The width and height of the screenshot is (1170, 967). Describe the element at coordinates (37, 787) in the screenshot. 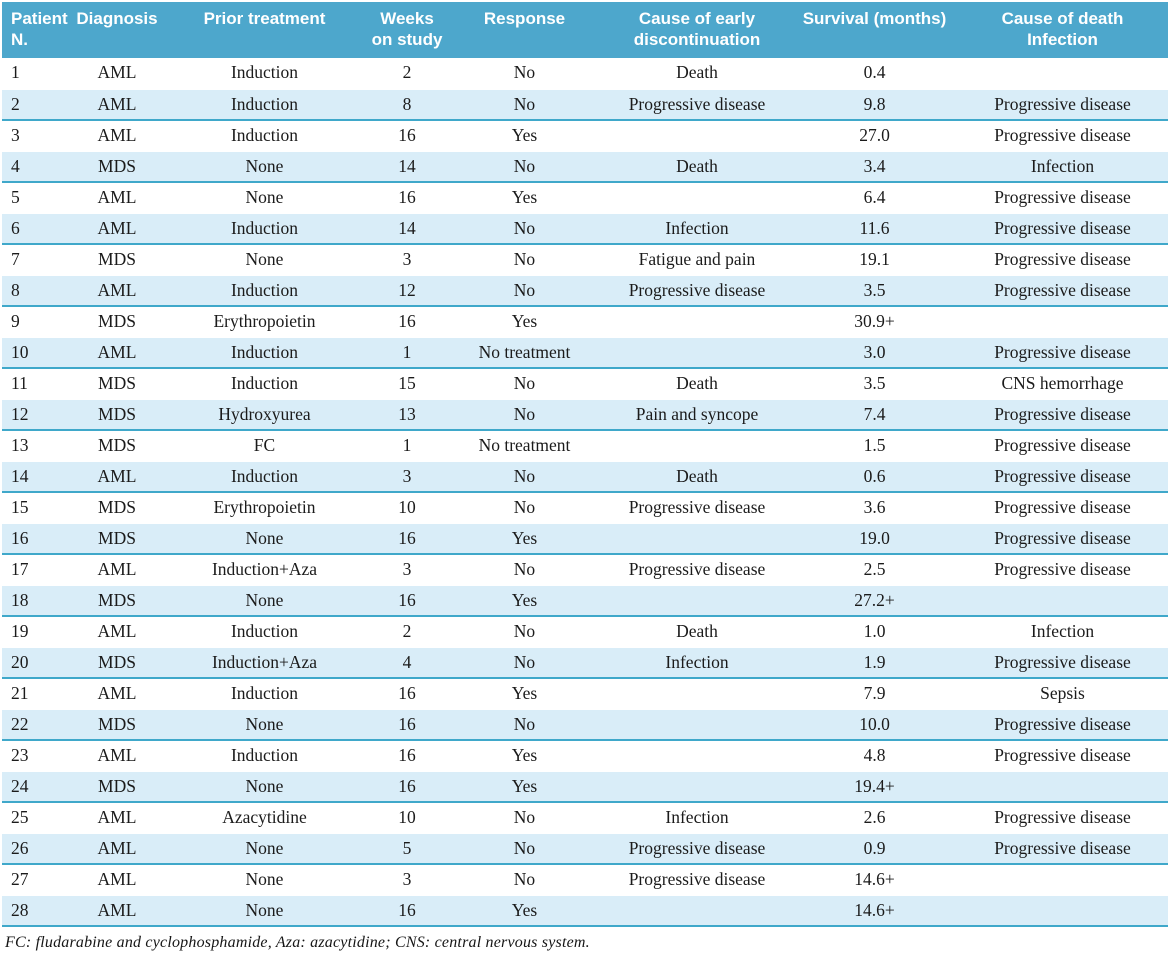

I see `table-cell: 24` at that location.